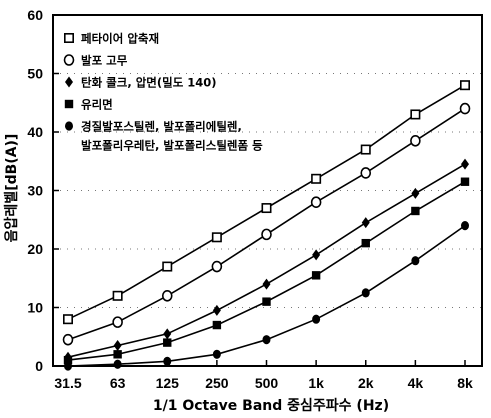 This screenshot has height=418, width=491. Describe the element at coordinates (118, 383) in the screenshot. I see `x-tick-label: 63` at that location.